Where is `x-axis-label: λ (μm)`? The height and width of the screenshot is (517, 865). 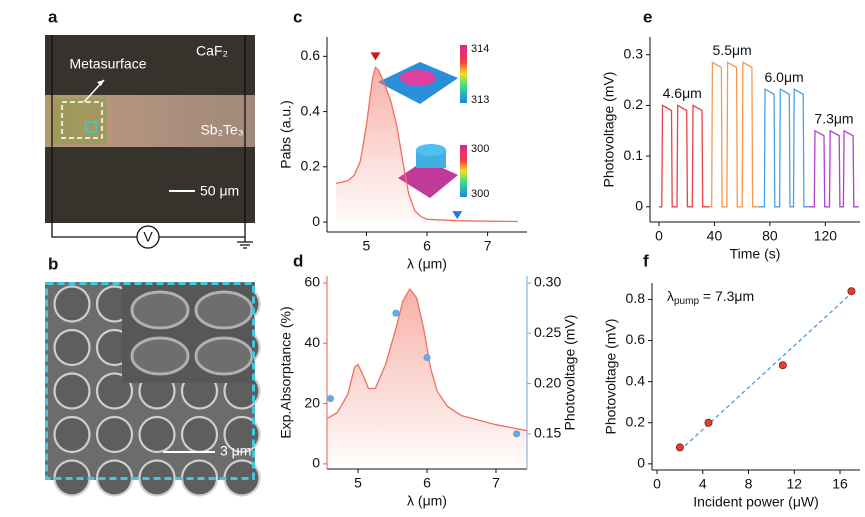
x-axis-label: λ (μm) is located at coordinates (427, 264).